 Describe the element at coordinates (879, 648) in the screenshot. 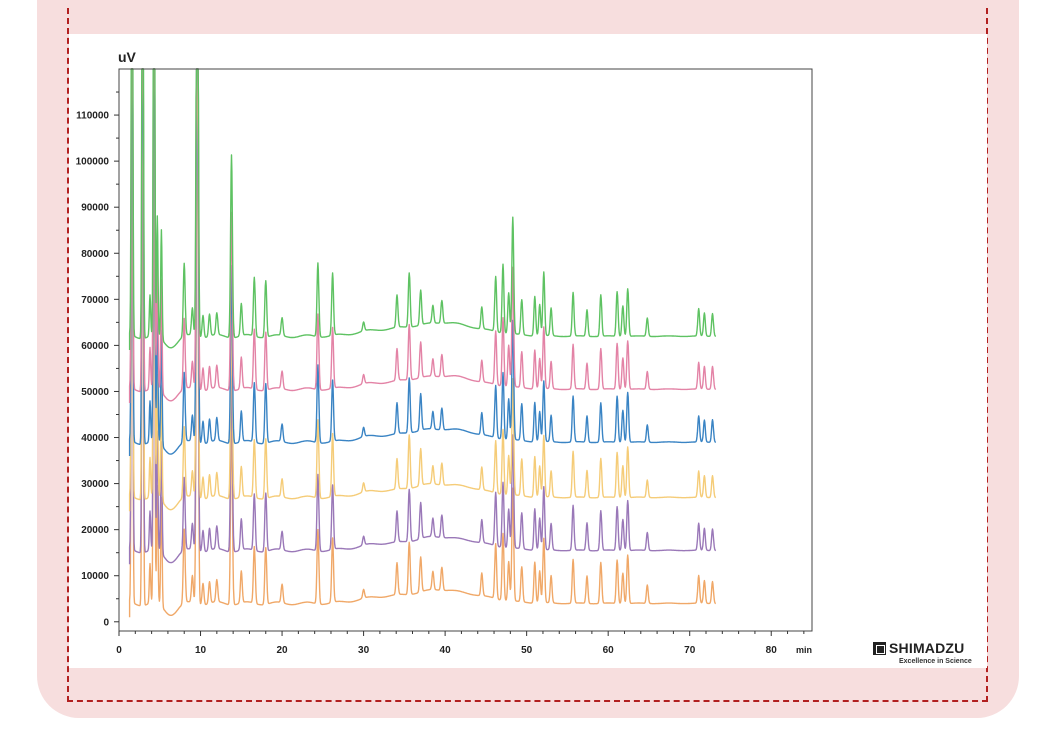

I see `shimadzu-logo-icon` at that location.